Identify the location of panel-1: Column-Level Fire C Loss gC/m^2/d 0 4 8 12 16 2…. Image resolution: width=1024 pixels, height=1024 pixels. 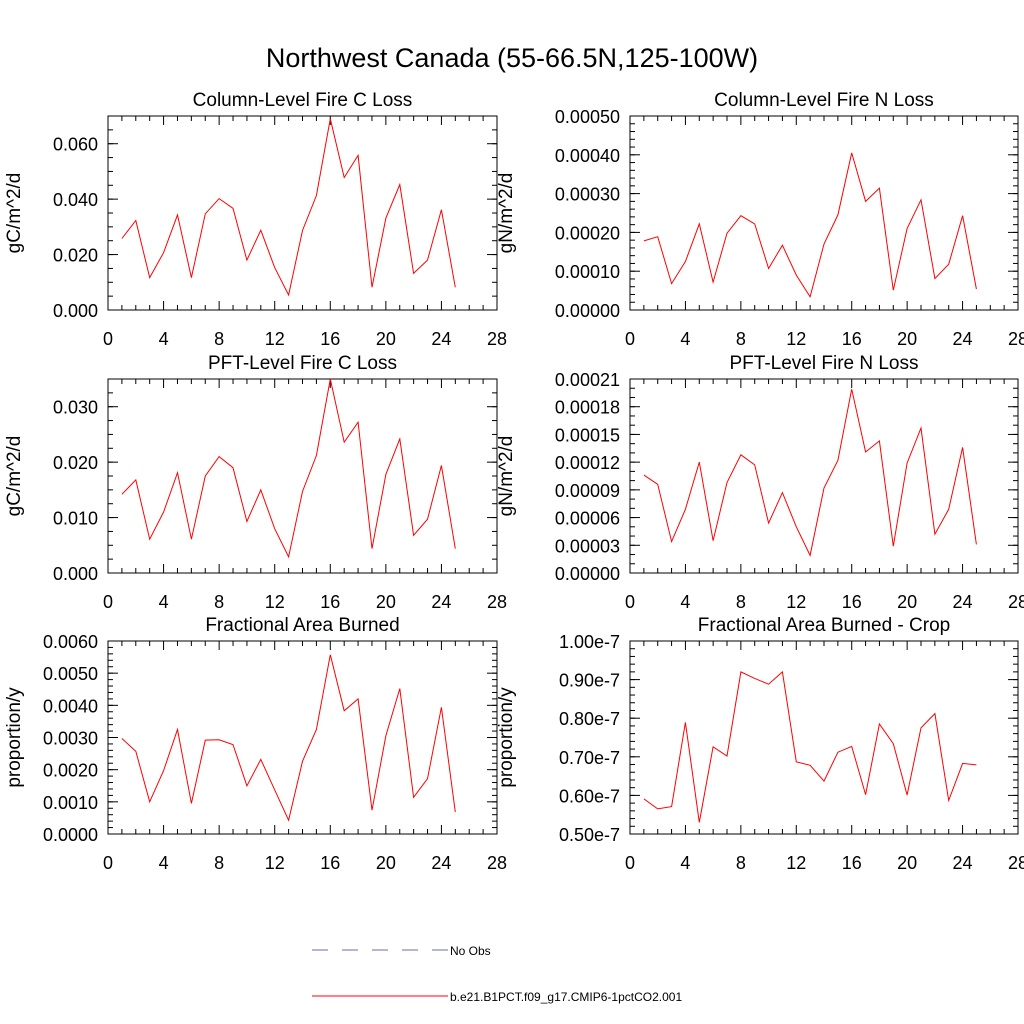
(255, 219).